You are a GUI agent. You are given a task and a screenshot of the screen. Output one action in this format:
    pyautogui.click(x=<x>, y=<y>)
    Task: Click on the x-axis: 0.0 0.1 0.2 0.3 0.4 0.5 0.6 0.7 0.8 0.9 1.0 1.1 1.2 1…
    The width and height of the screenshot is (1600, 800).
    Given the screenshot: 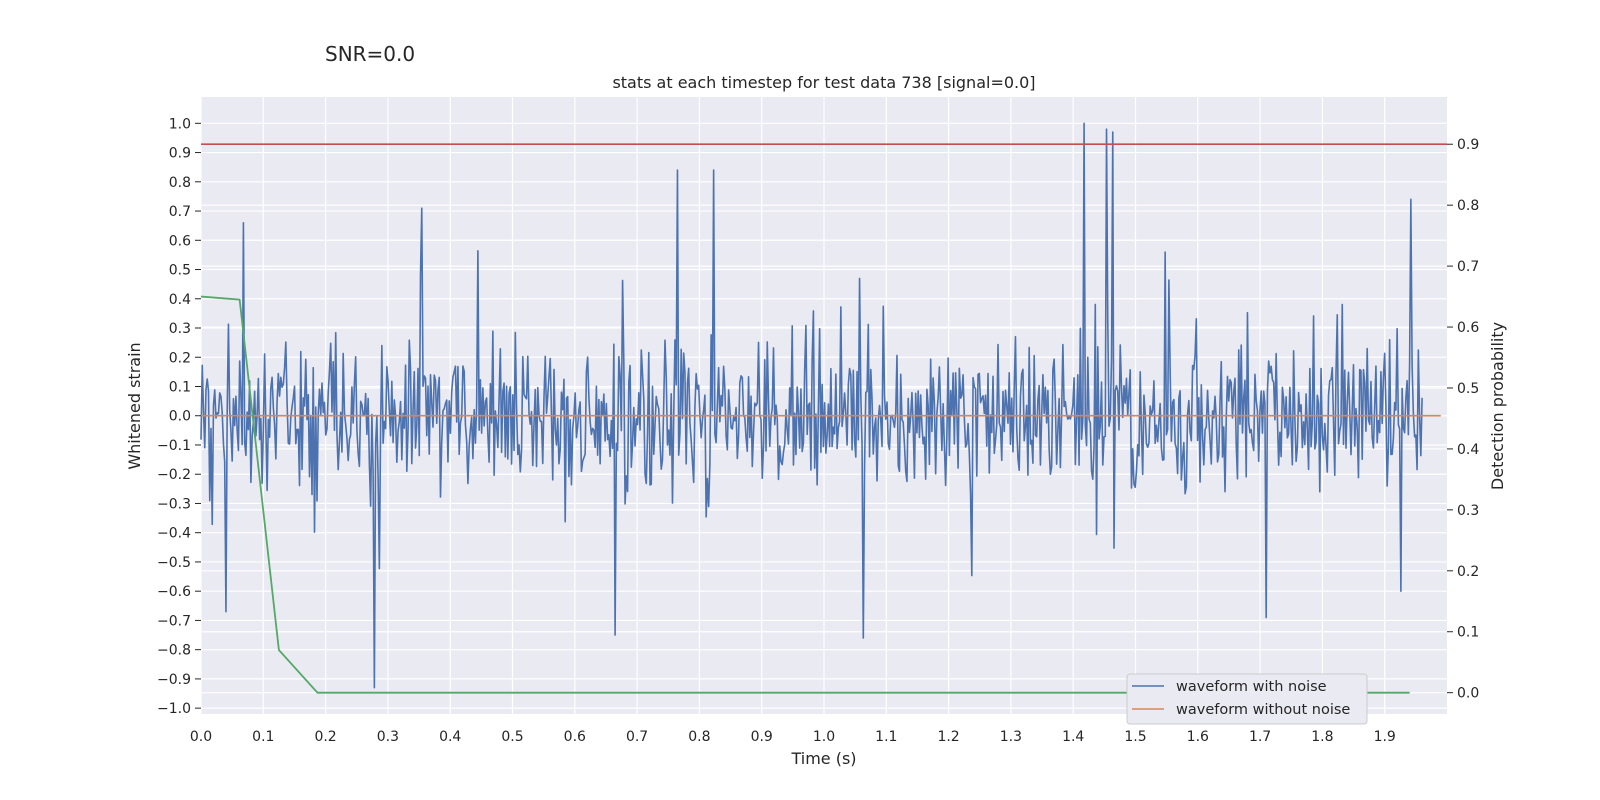 What is the action you would take?
    pyautogui.click(x=793, y=737)
    